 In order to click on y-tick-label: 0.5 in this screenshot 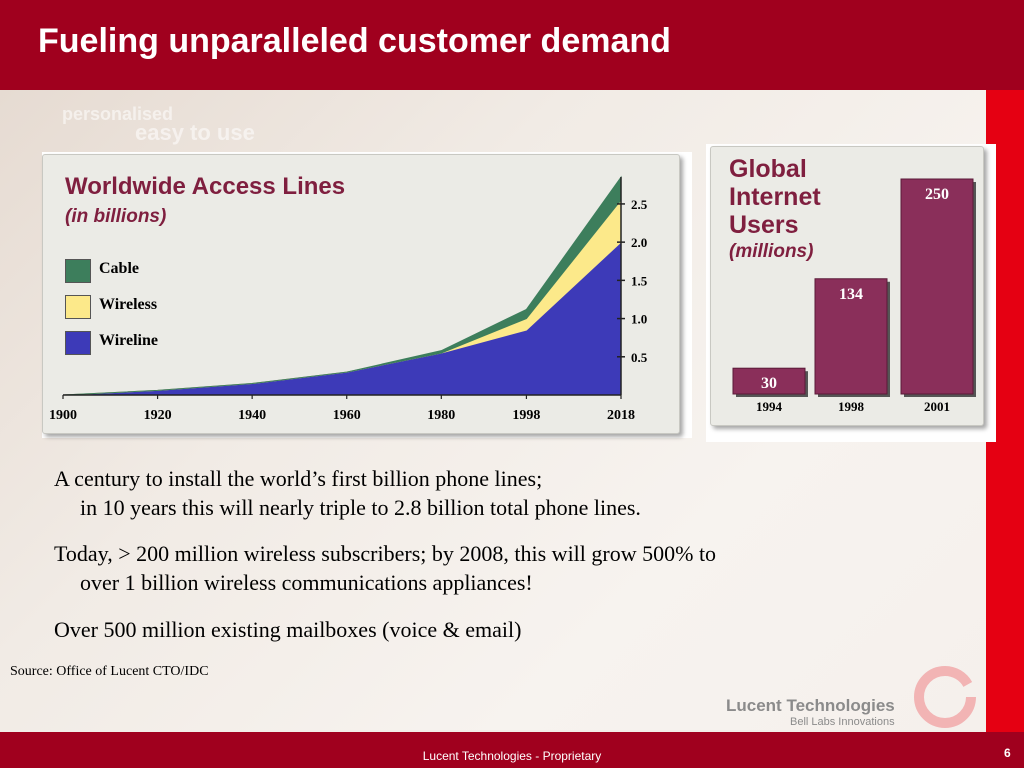, I will do `click(639, 357)`.